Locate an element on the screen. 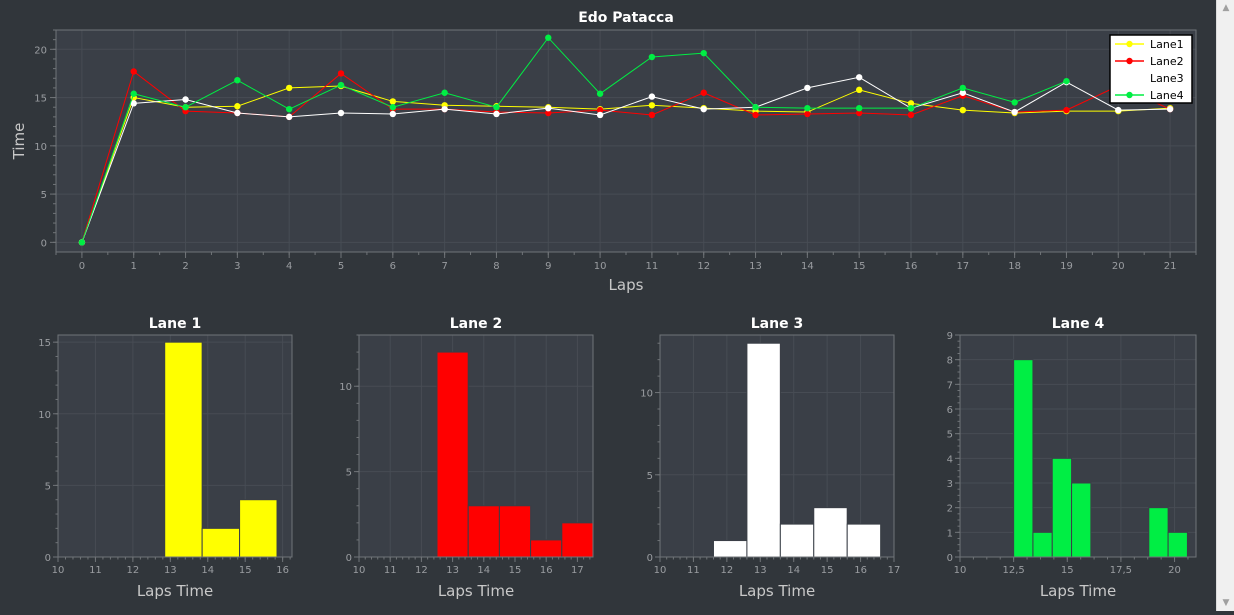  y-tick-label: 3 is located at coordinates (950, 484).